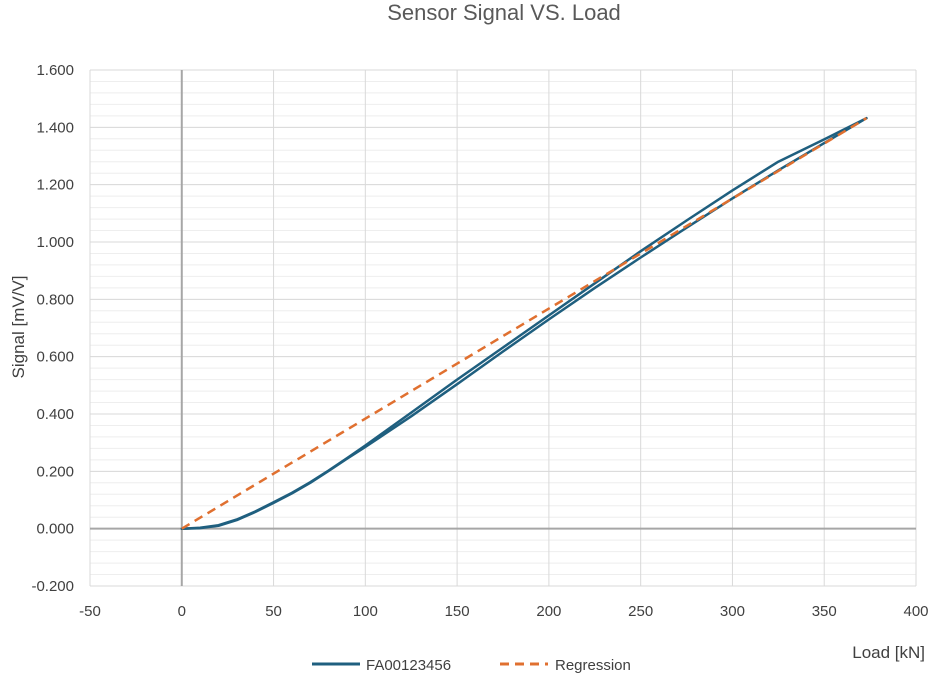 The height and width of the screenshot is (675, 945). Describe the element at coordinates (593, 665) in the screenshot. I see `legend-label-regression: Regression` at that location.